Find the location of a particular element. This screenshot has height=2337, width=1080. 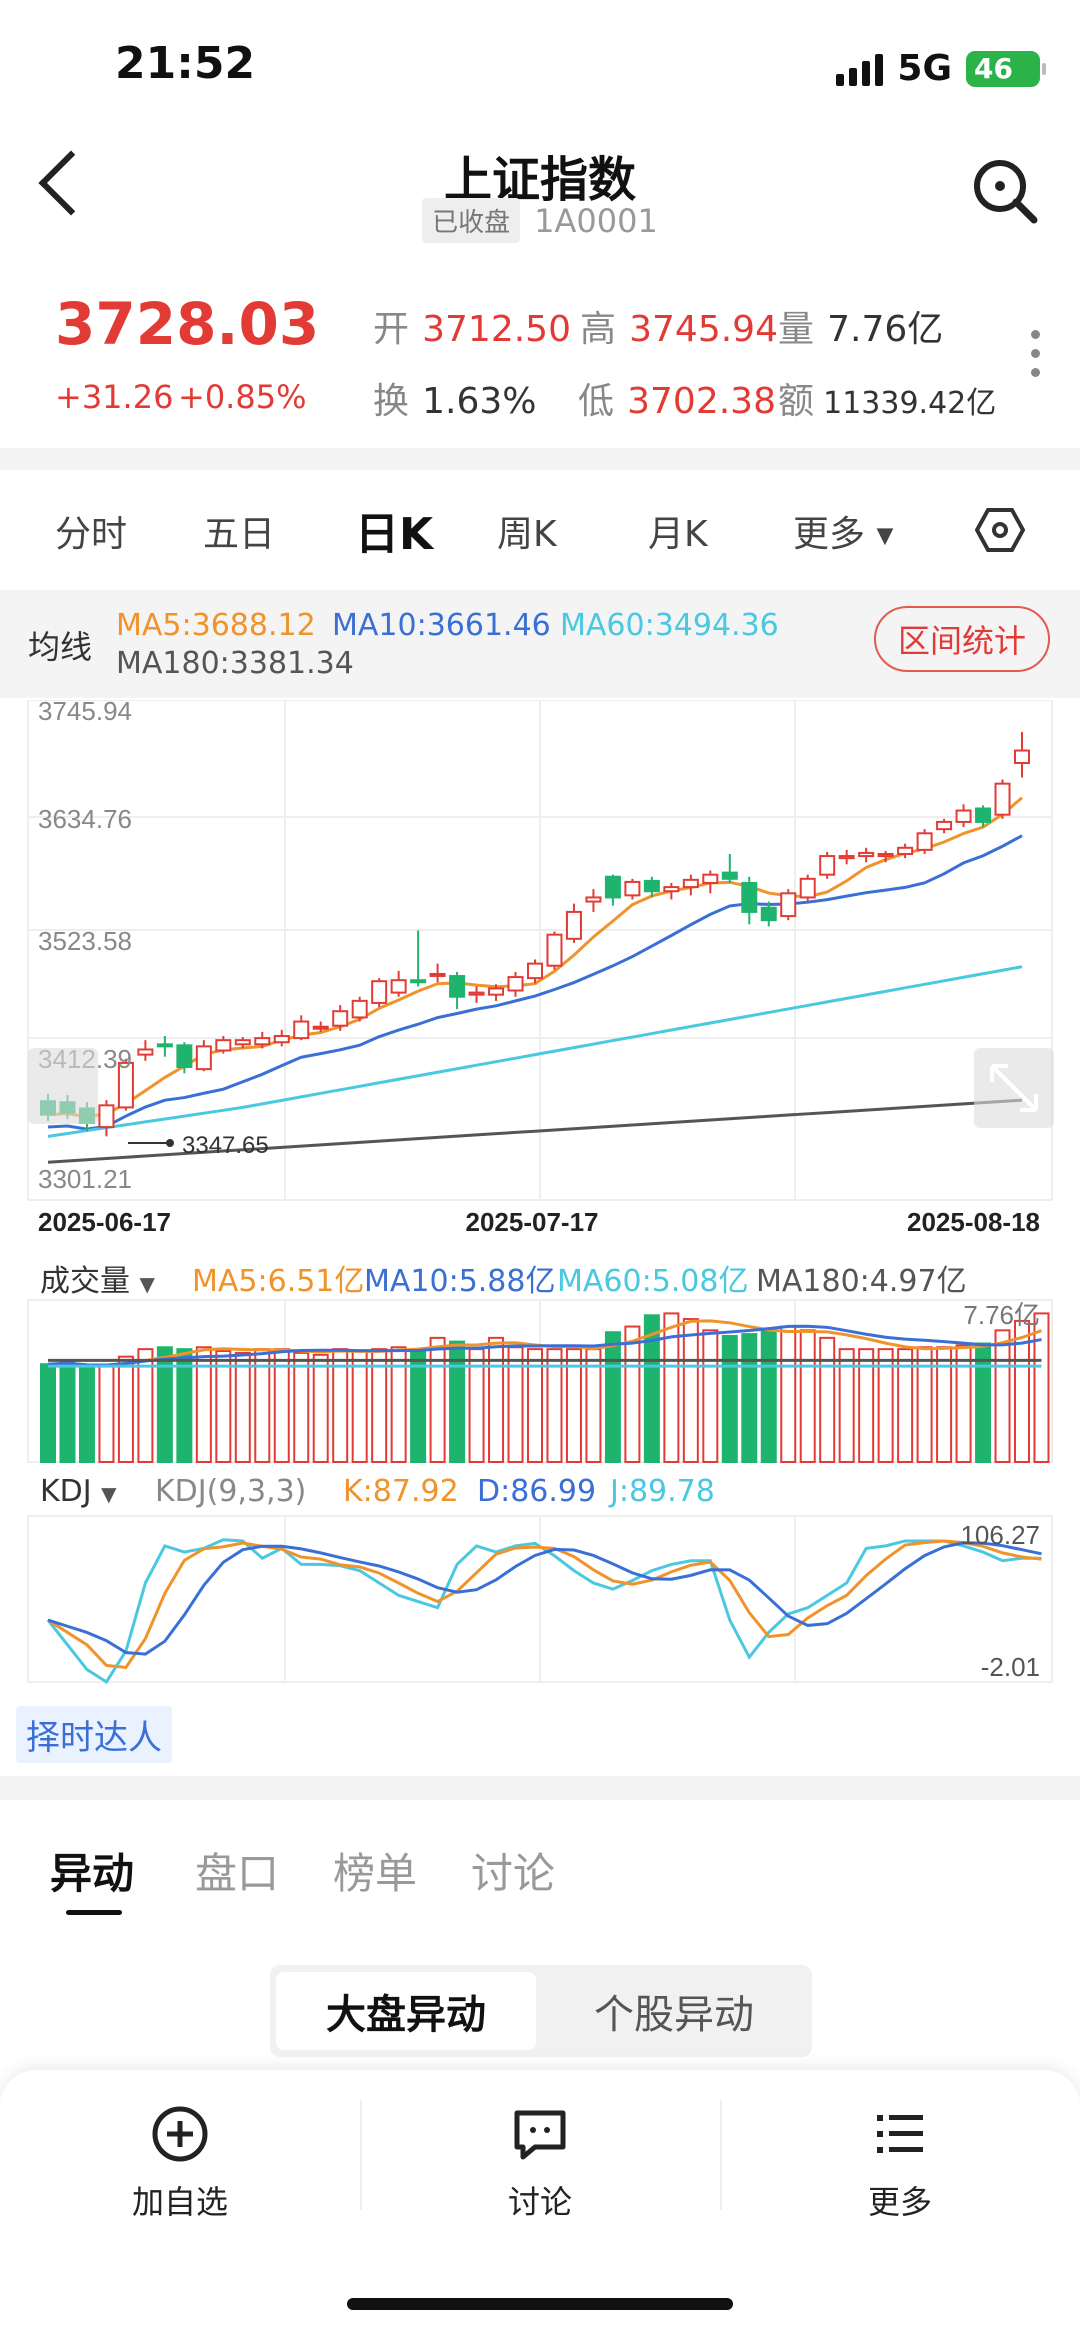

high-label: 高 is located at coordinates (598, 329).